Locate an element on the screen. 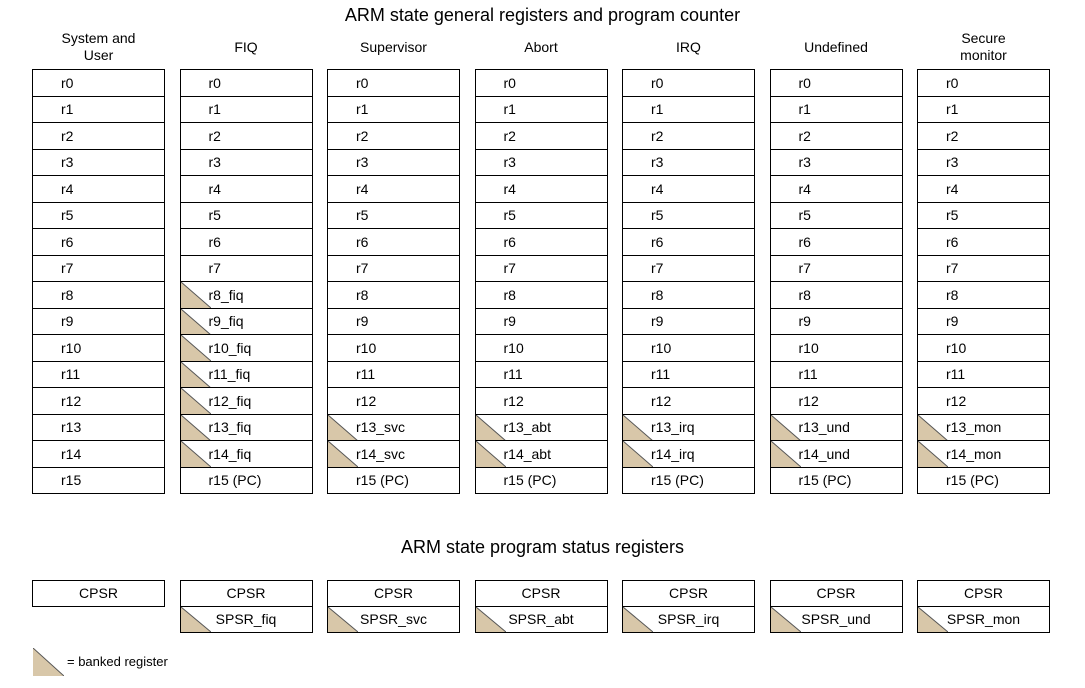 This screenshot has height=688, width=1085. spsr-cell: SPSR_svc is located at coordinates (393, 619).